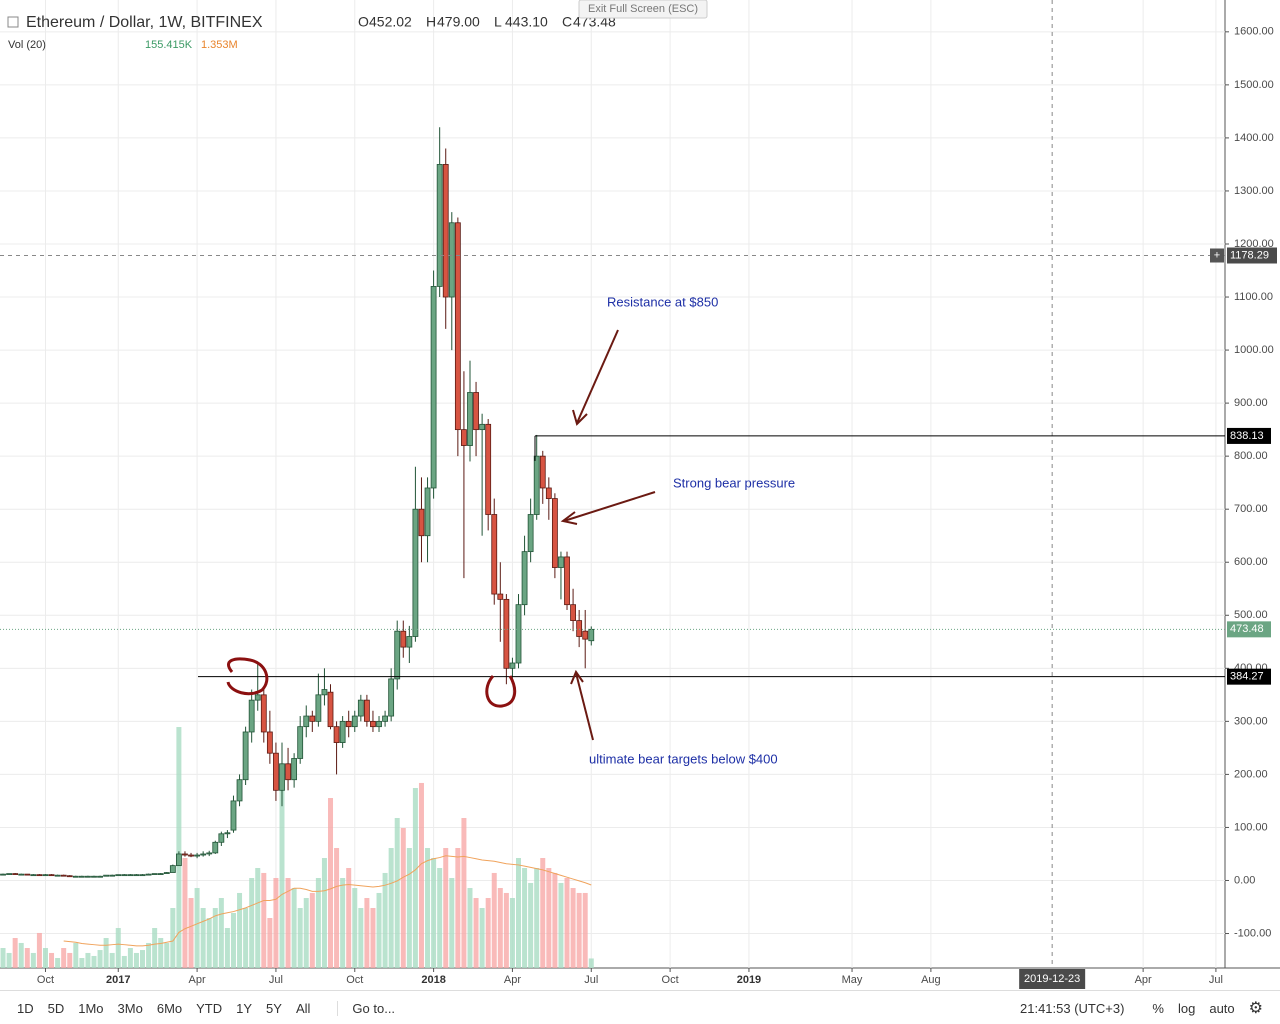 The height and width of the screenshot is (1024, 1280). Describe the element at coordinates (1186, 1008) in the screenshot. I see `log-toggle: log` at that location.